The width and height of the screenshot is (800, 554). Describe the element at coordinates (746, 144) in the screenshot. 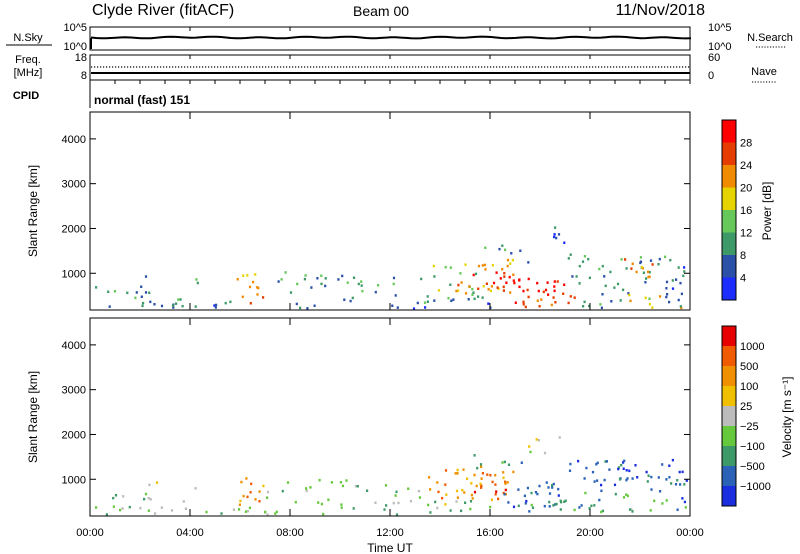

I see `colorbar-tick-label: 28` at that location.